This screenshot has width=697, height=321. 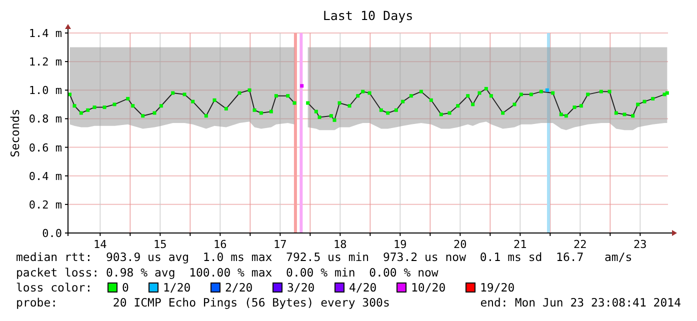 I want to click on x-tick-label: 21, so click(x=520, y=244).